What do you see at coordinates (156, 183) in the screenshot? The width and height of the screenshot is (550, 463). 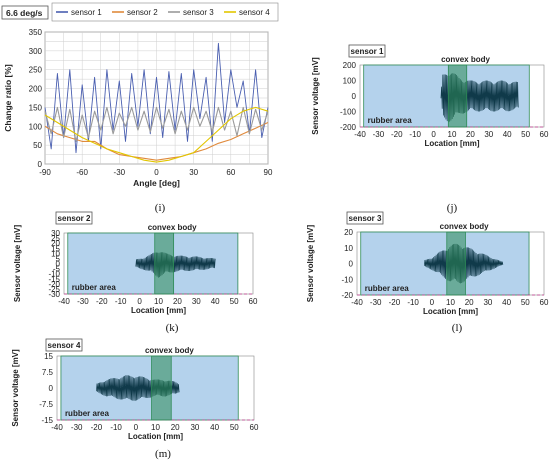 I see `x-axis-label: Angle [deg]` at bounding box center [156, 183].